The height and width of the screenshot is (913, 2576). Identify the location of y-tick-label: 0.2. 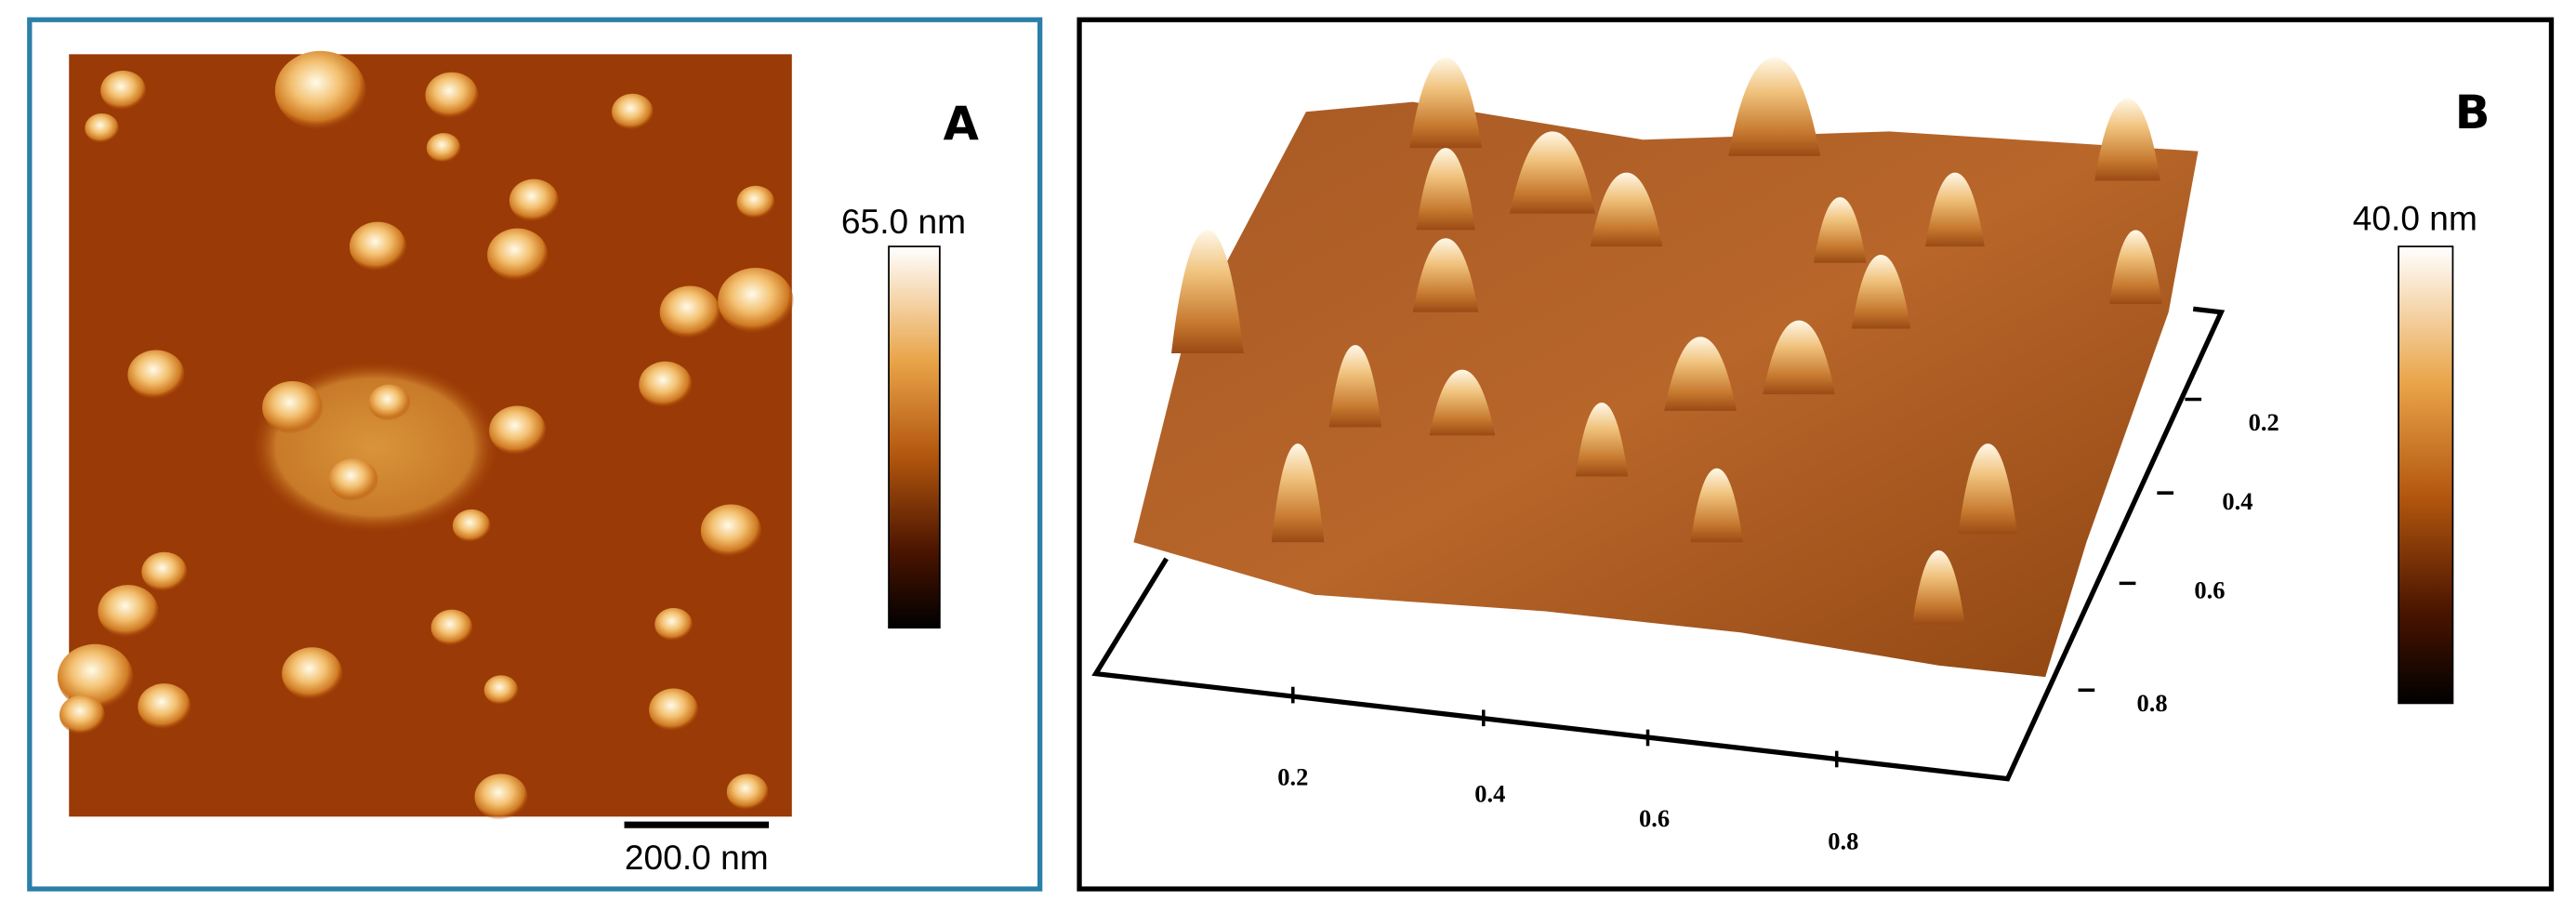
(2264, 422).